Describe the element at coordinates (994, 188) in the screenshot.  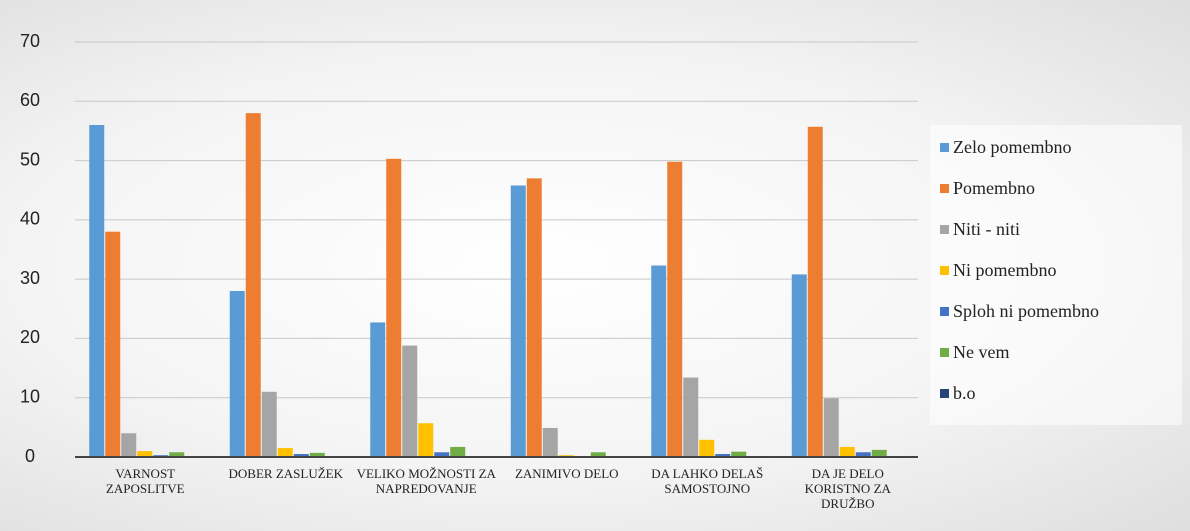
I see `legend-label: Pomembno` at that location.